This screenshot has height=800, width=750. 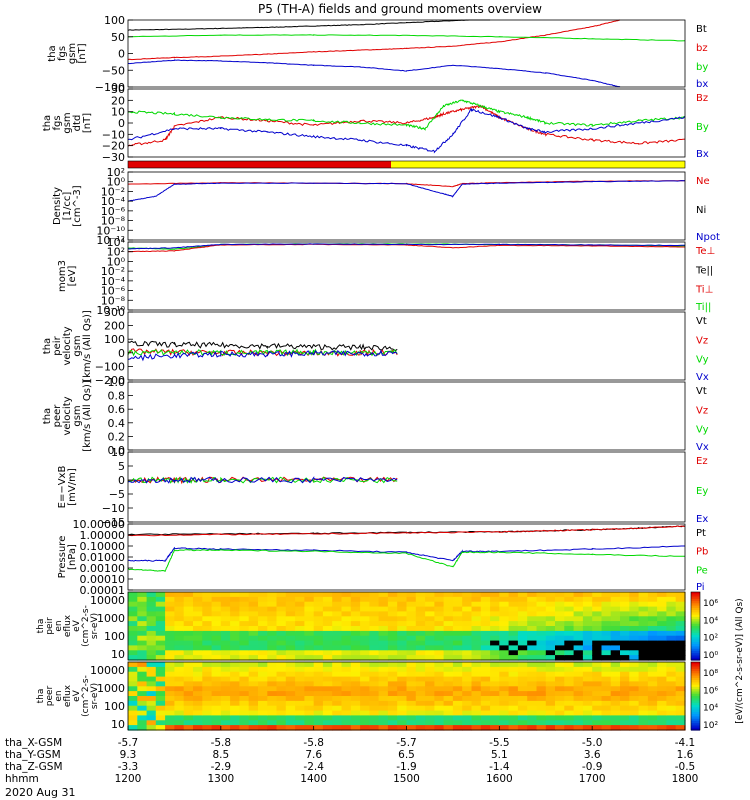 I want to click on y-tick-label: 0.10000, so click(x=103, y=546).